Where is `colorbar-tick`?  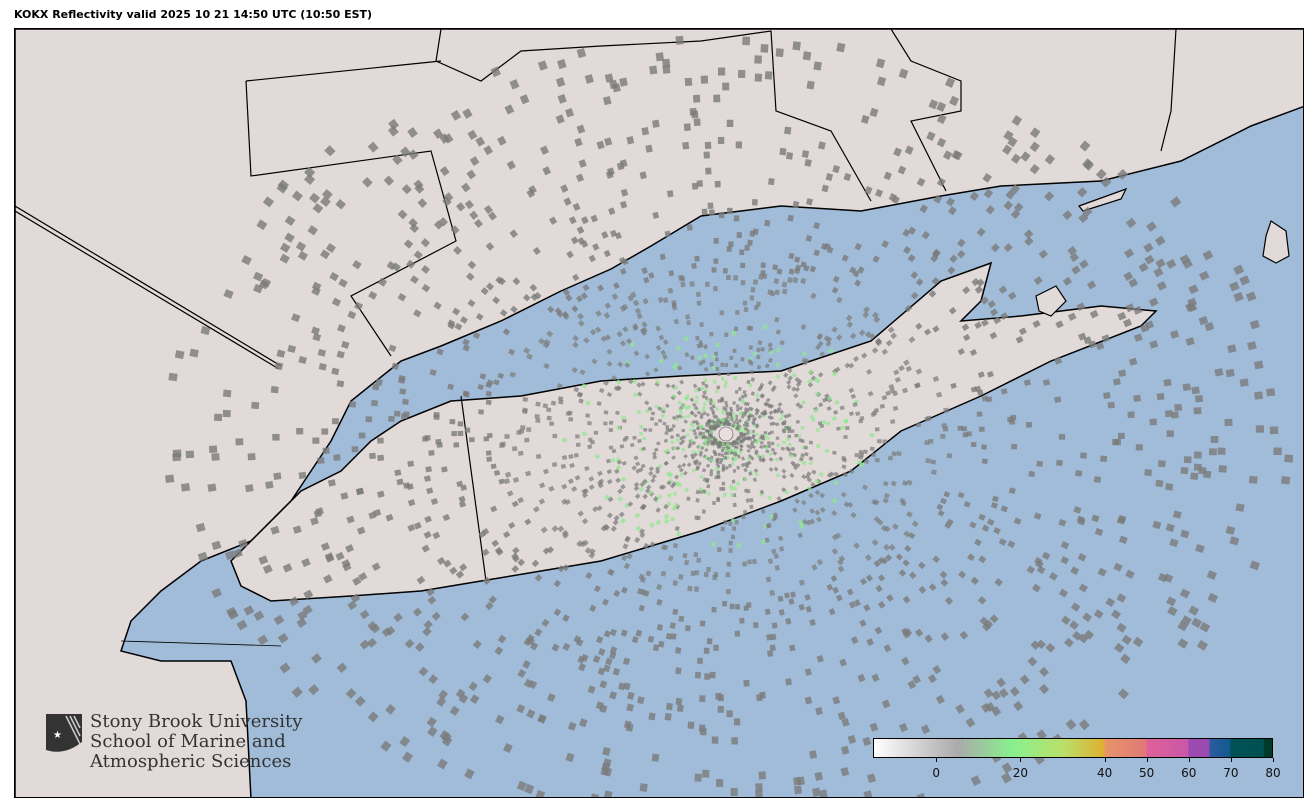
colorbar-tick is located at coordinates (1231, 760).